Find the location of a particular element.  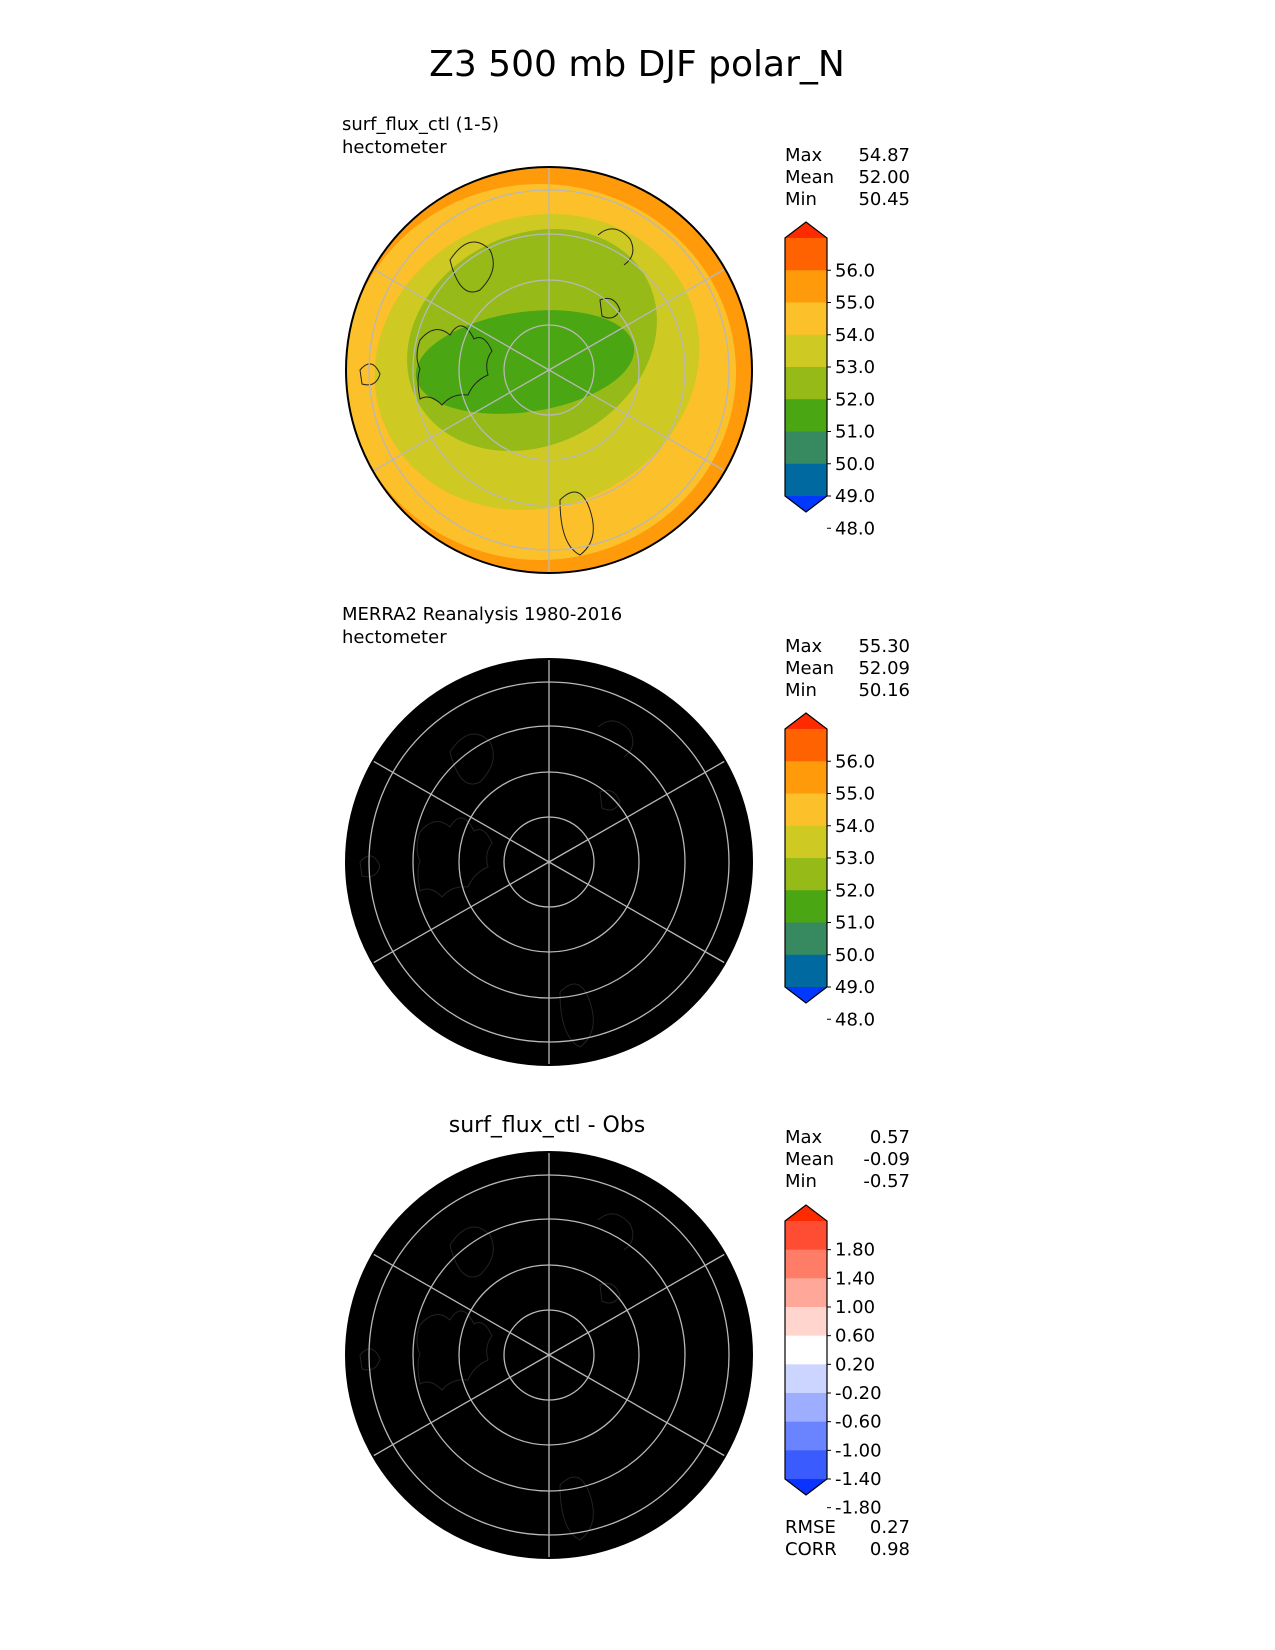

panel-diff: surf_flux_ctl - Obs is located at coordinates (627, 1336).